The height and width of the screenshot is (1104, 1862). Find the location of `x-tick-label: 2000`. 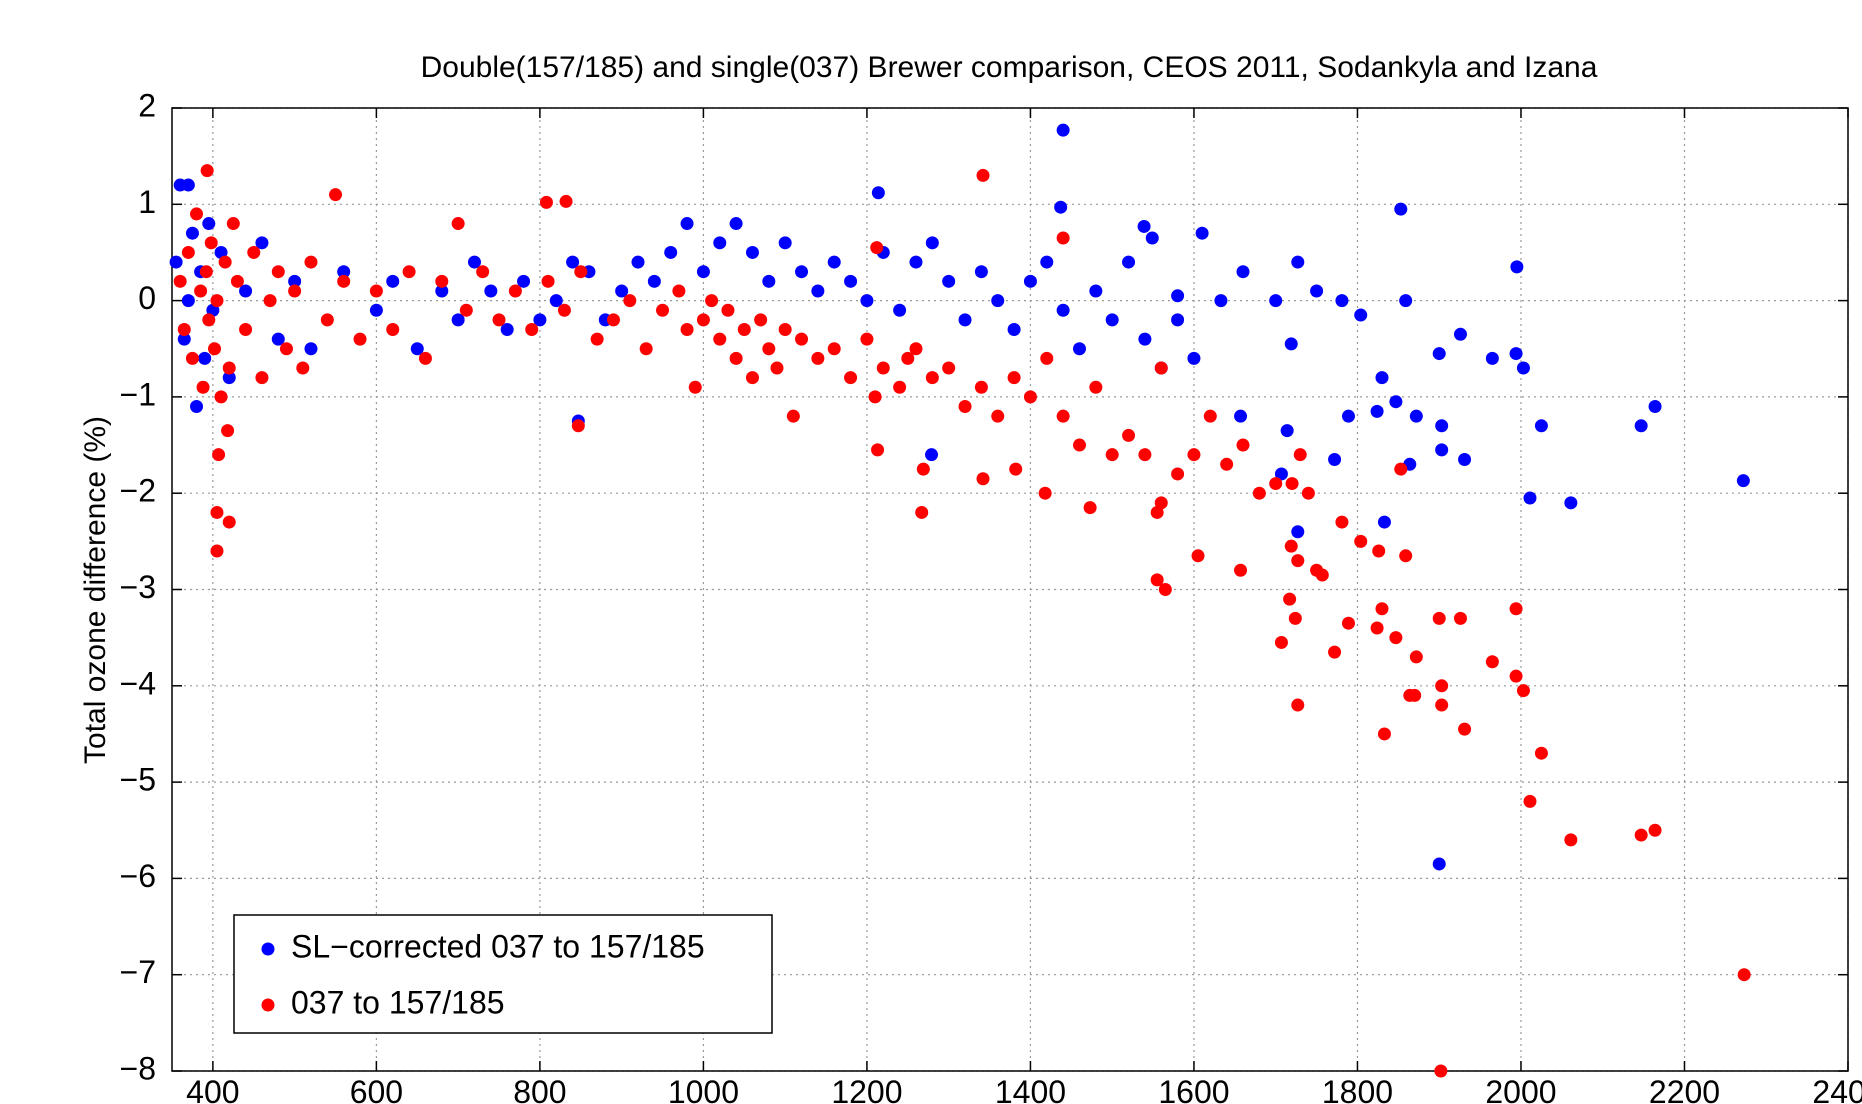

x-tick-label: 2000 is located at coordinates (1520, 1089).